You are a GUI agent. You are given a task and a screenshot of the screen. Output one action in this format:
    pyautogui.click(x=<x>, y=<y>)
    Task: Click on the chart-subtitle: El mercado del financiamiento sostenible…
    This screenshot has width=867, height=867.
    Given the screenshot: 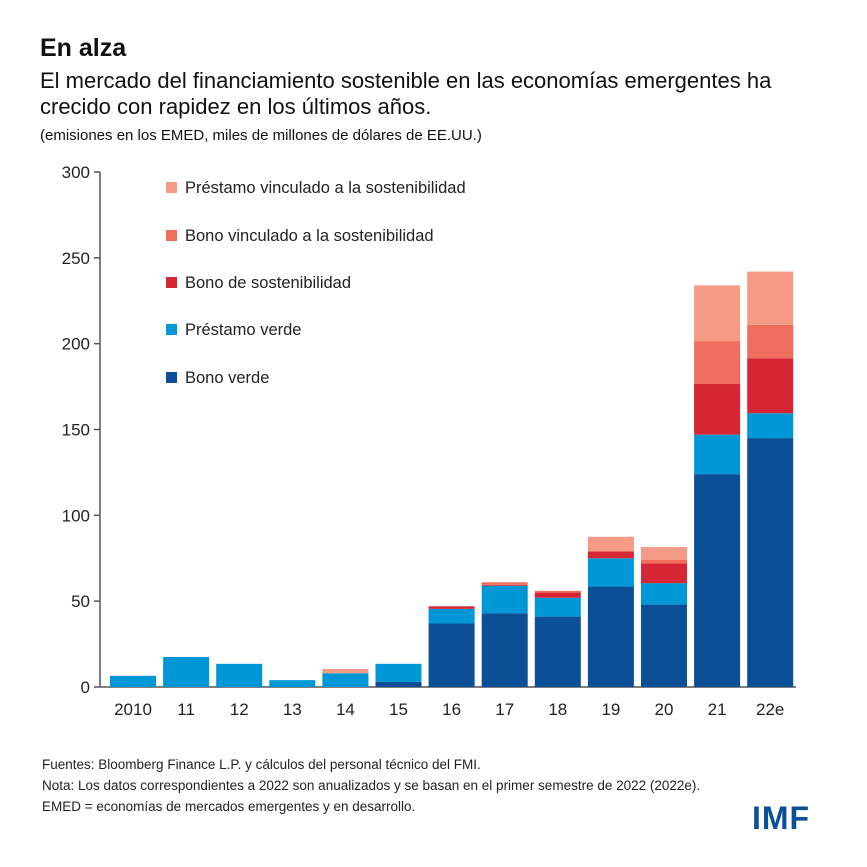 What is the action you would take?
    pyautogui.click(x=406, y=93)
    